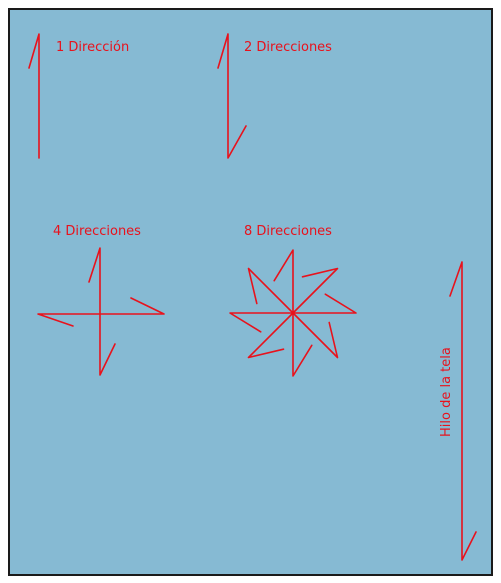 The height and width of the screenshot is (583, 501). Describe the element at coordinates (302, 344) in the screenshot. I see `eight-directions-arrow-down` at that location.